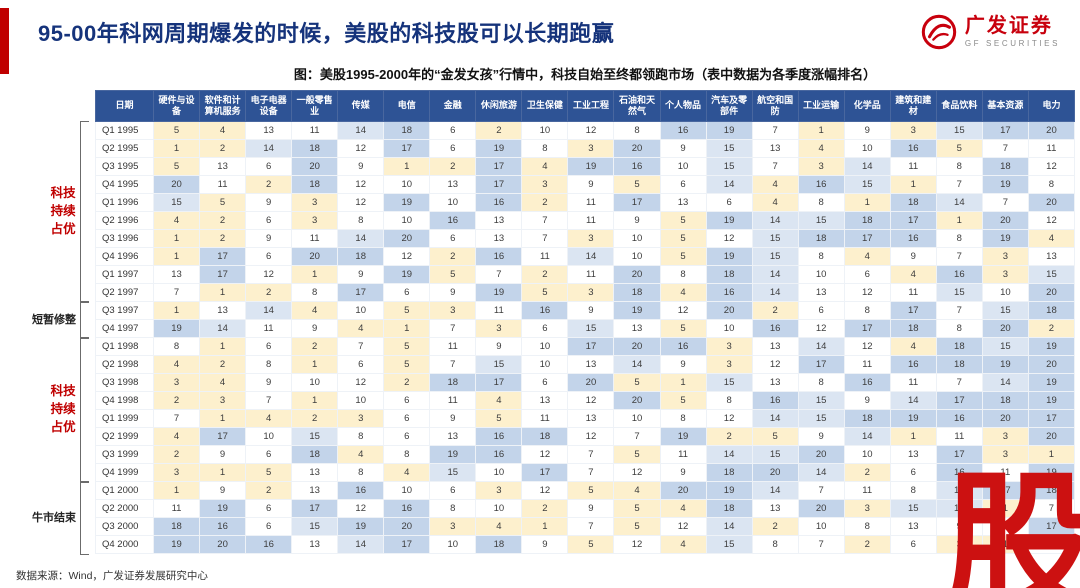  Describe the element at coordinates (124, 274) in the screenshot. I see `row-date: Q1 1997` at that location.